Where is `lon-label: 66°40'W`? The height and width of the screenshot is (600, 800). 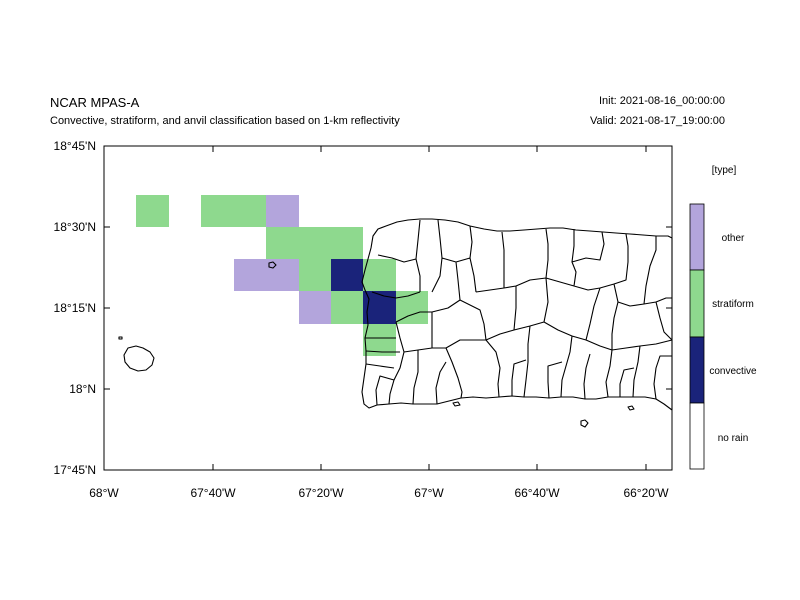
lon-label: 66°40'W is located at coordinates (537, 493).